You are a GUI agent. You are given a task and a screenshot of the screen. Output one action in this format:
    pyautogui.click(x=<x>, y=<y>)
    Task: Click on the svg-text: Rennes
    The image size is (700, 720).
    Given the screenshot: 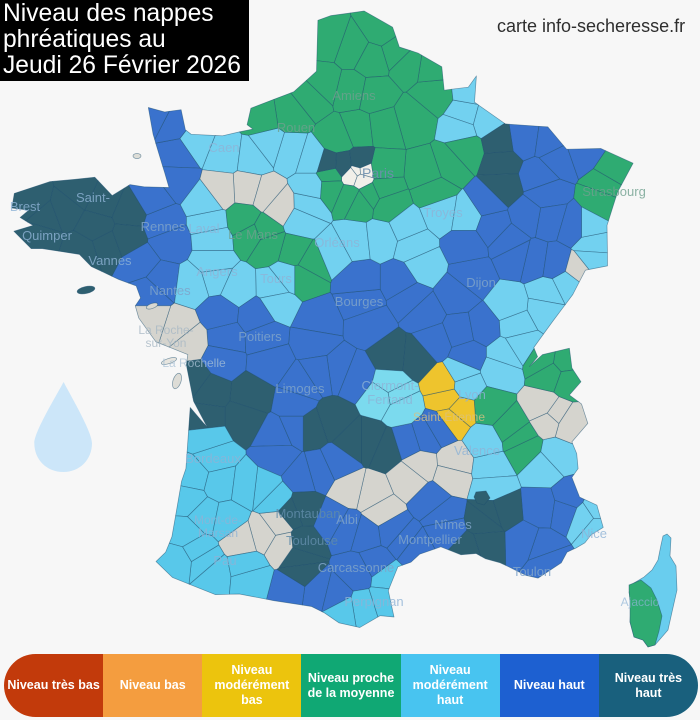 What is the action you would take?
    pyautogui.click(x=163, y=226)
    